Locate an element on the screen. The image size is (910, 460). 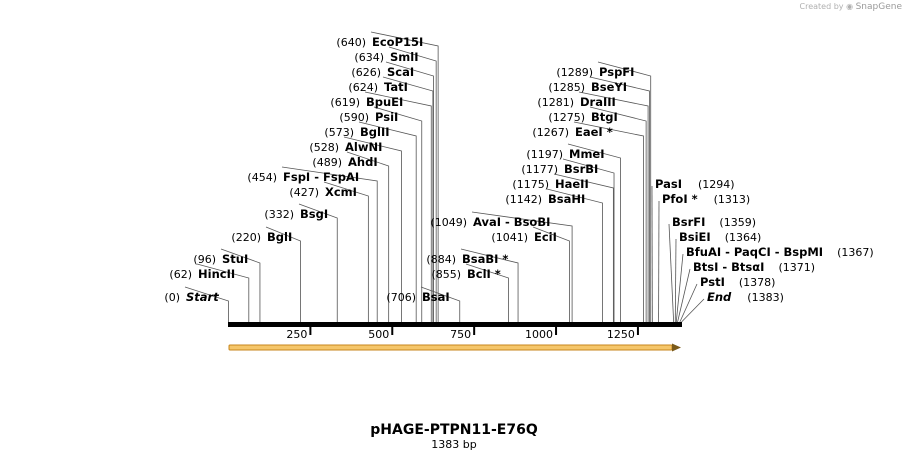
site-position: (626) is located at coordinates (366, 72).